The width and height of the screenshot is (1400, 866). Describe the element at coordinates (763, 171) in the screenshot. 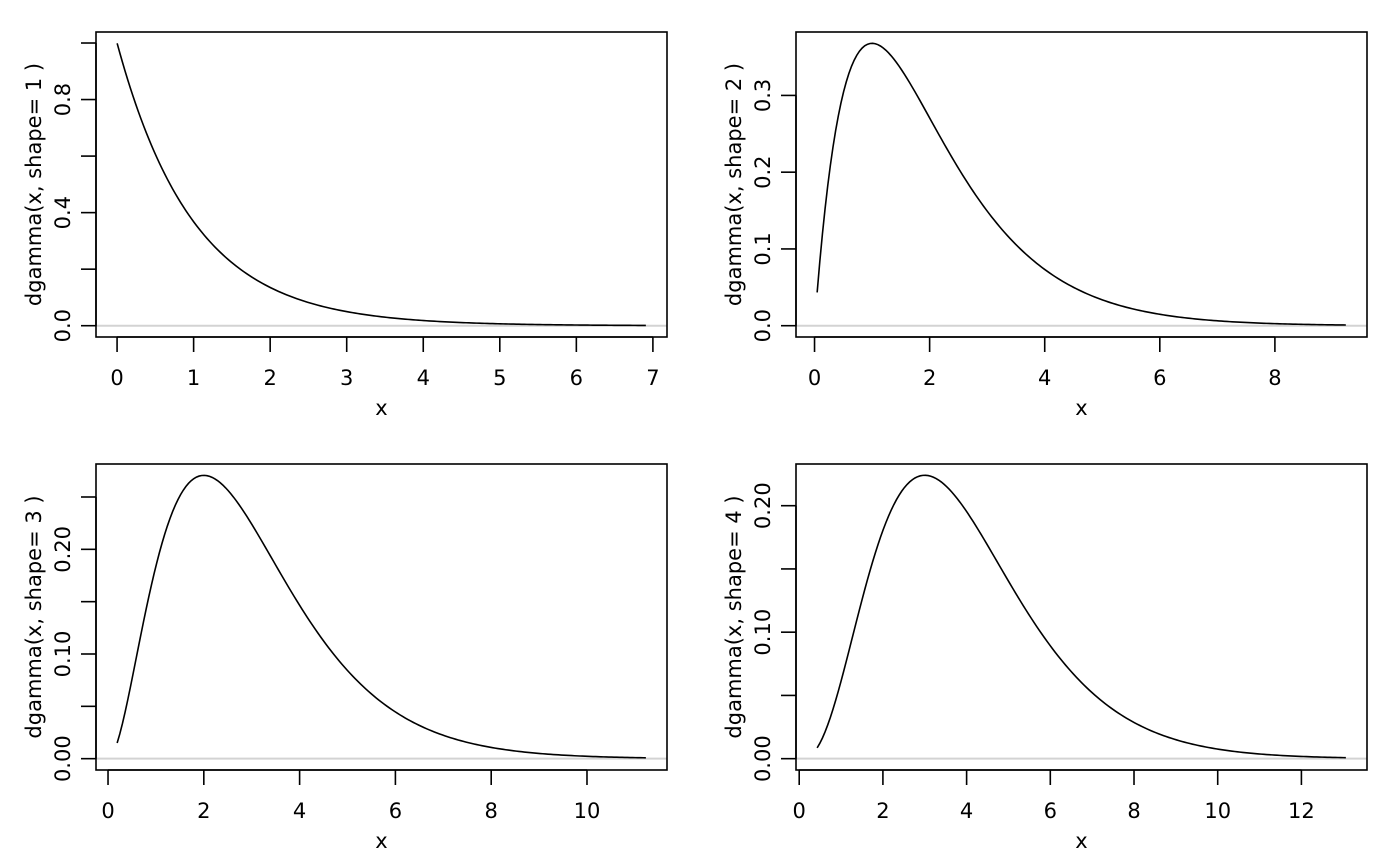

I see `y-tick-label: 0.2` at that location.